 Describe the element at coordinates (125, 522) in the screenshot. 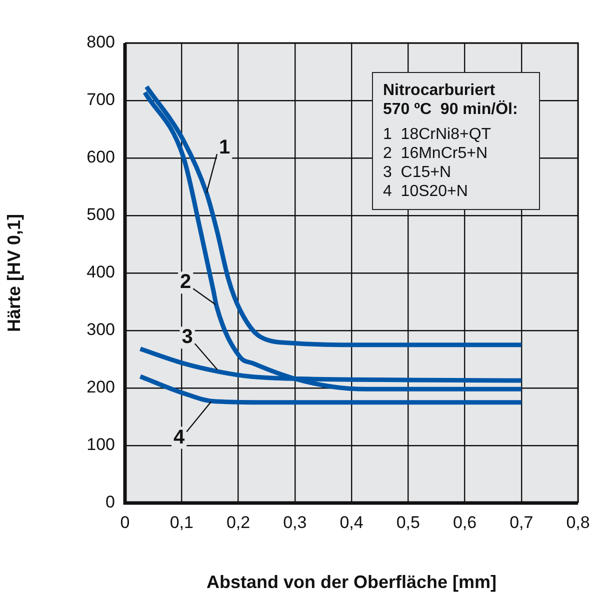

I see `x-tick-label: 0` at that location.